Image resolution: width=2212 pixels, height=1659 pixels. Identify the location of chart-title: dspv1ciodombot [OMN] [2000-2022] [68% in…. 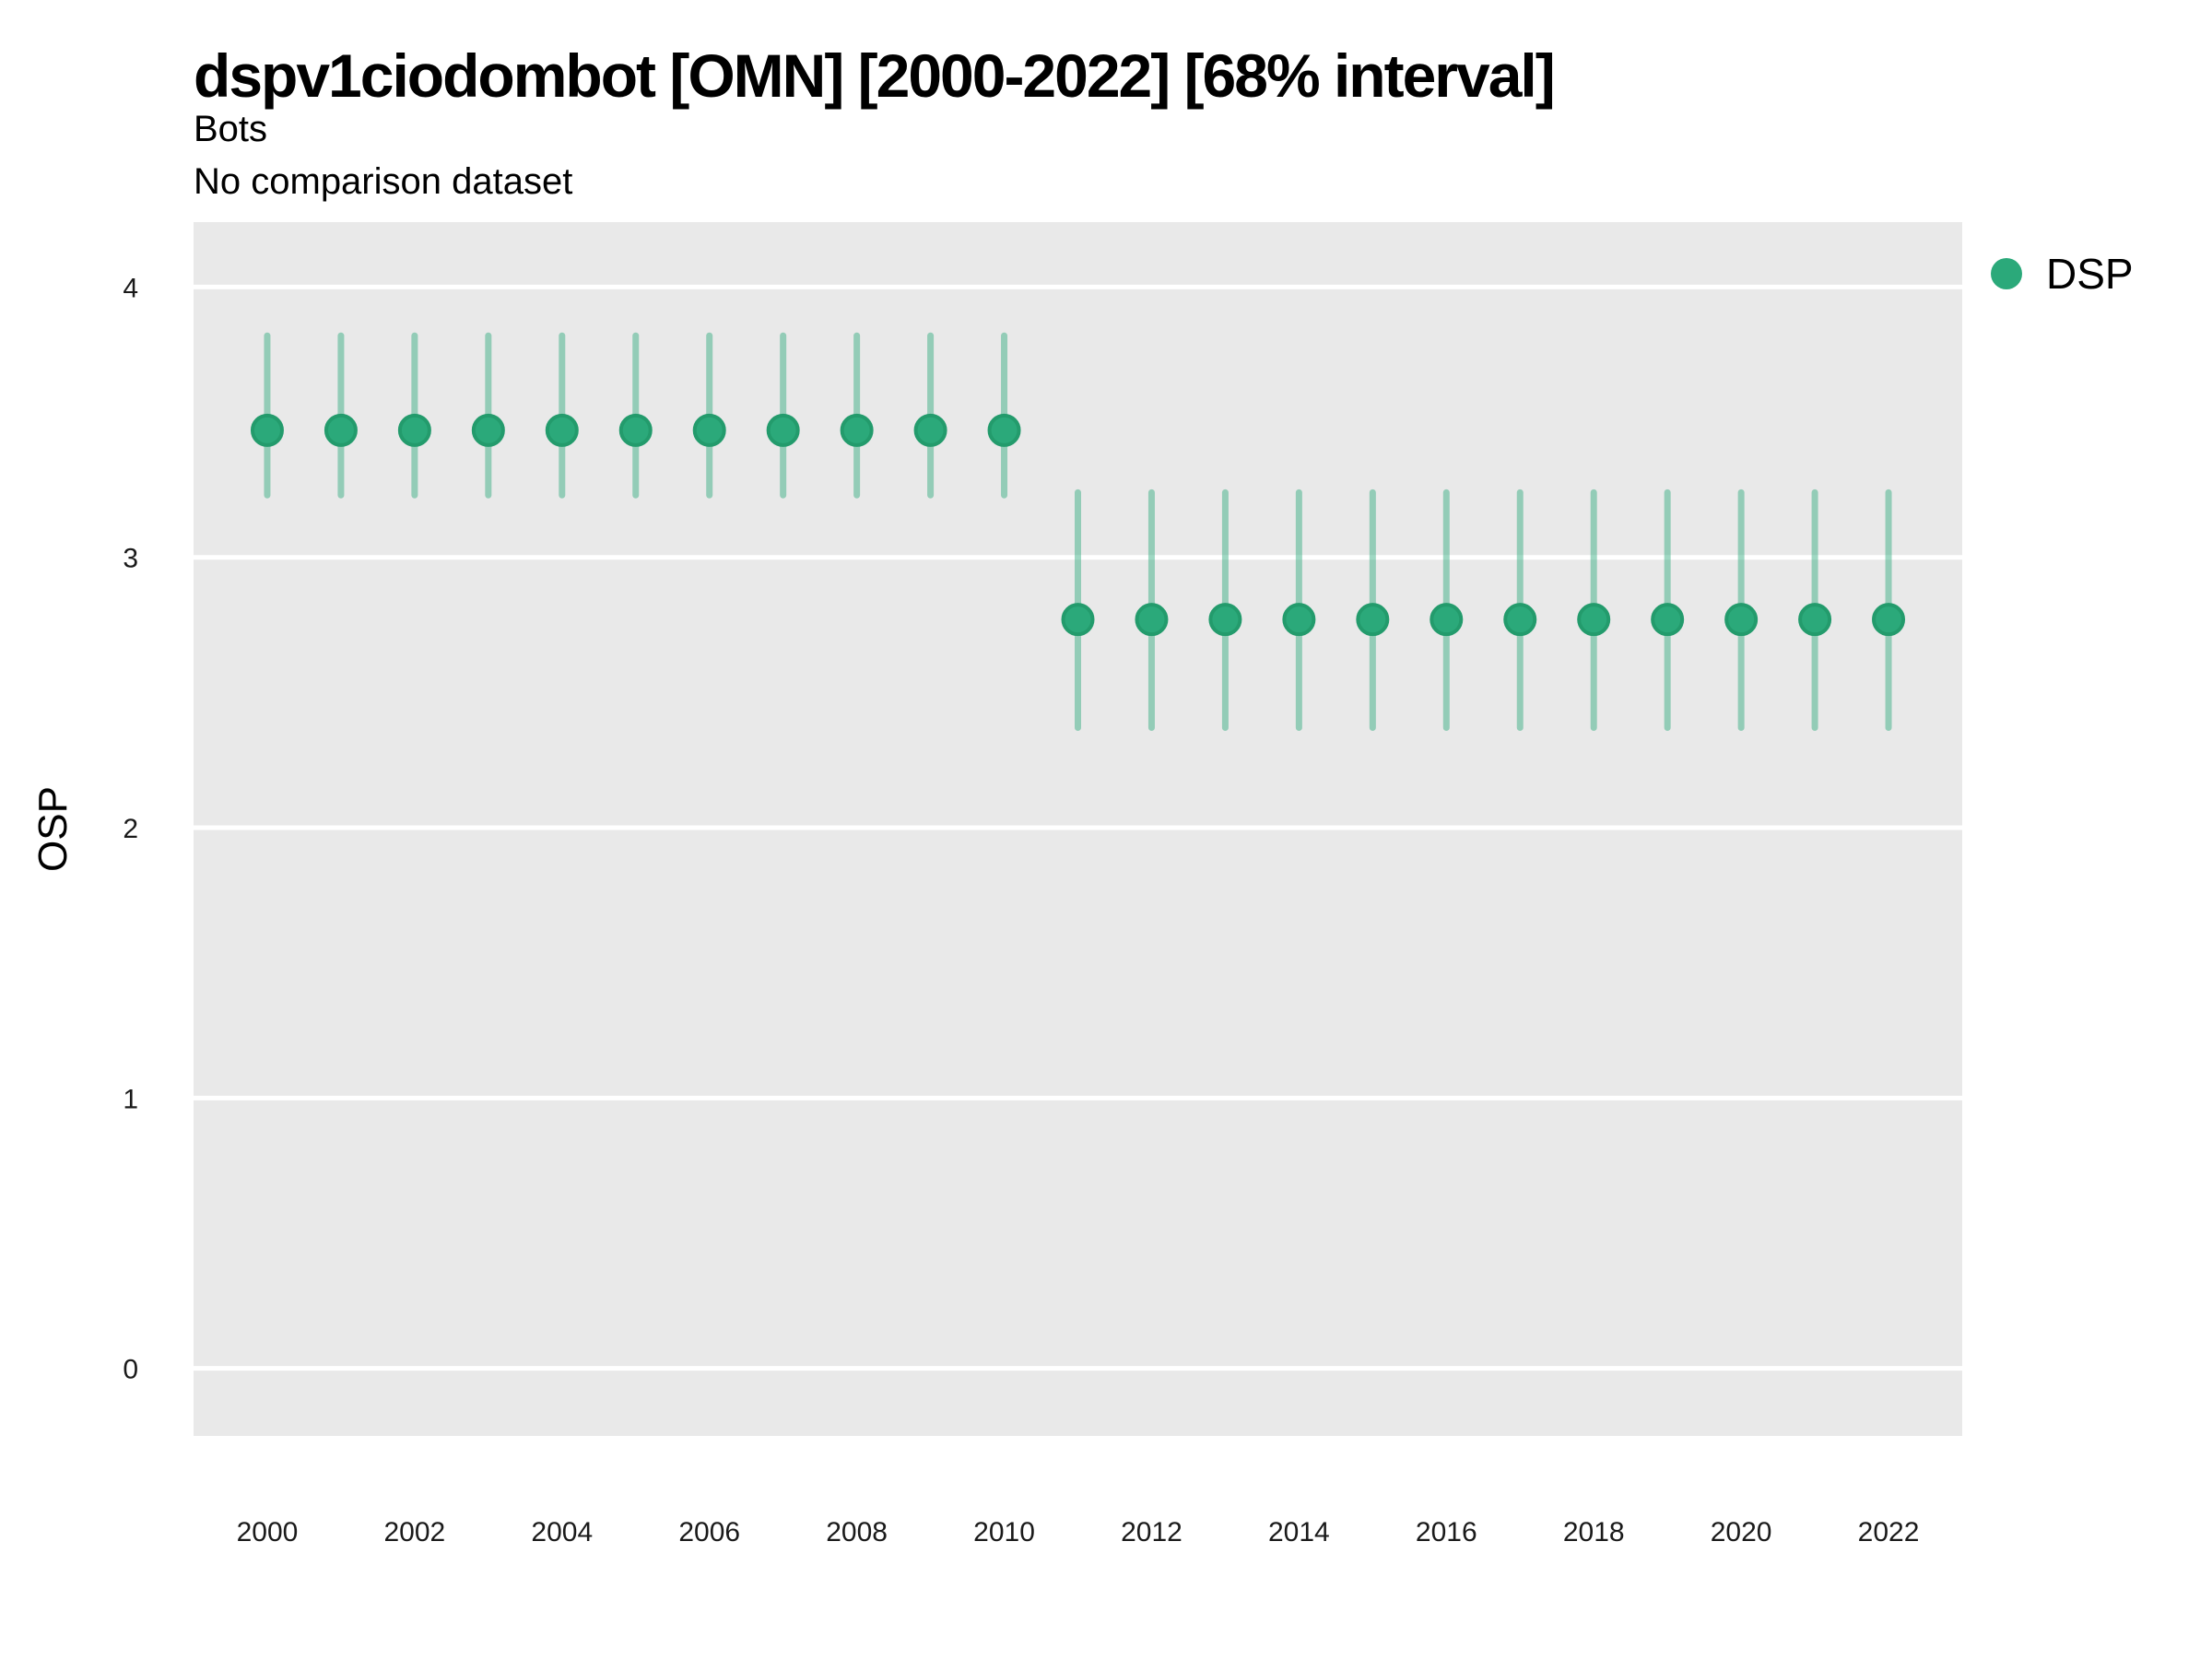
(875, 75).